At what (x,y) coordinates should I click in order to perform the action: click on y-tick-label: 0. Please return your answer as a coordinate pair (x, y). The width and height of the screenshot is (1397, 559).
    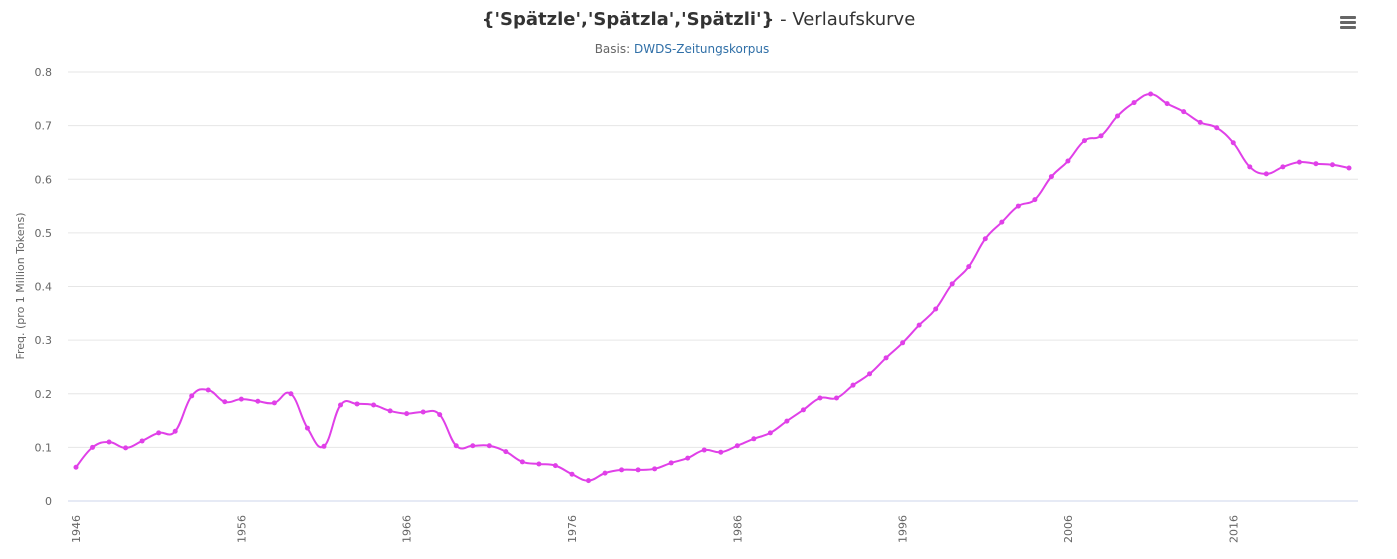
    Looking at the image, I should click on (48, 501).